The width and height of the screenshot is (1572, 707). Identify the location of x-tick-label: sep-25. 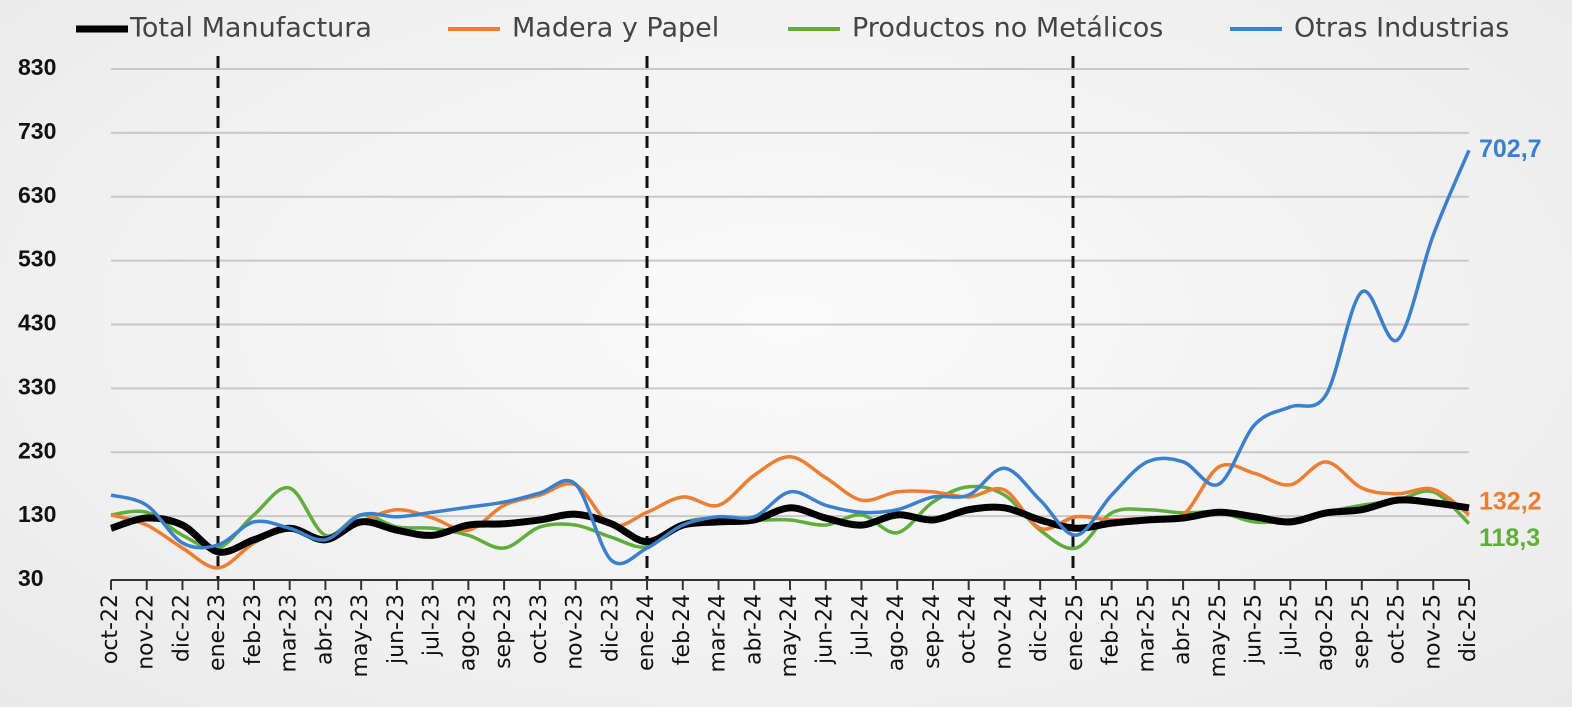
(1361, 631).